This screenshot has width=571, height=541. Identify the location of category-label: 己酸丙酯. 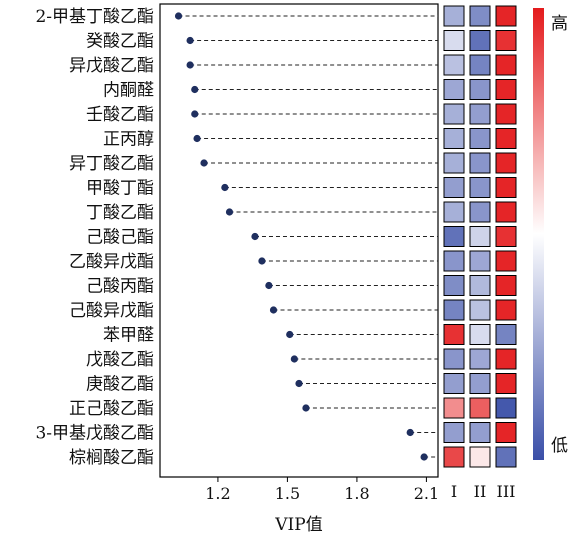
(120, 287).